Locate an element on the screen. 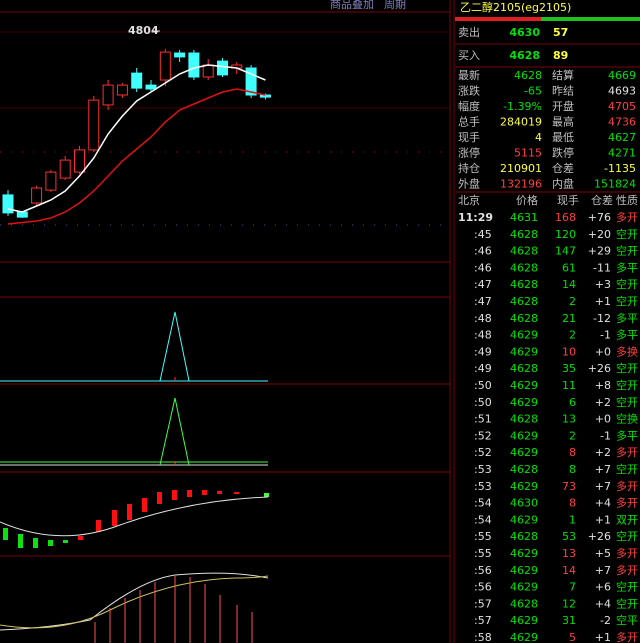  stat-value: 151824 is located at coordinates (615, 184).